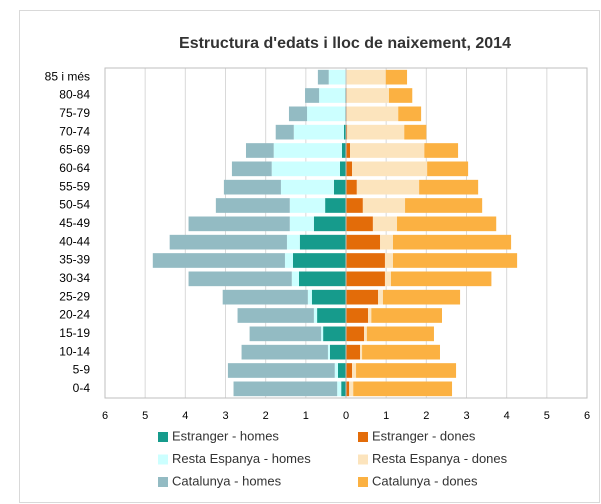 The height and width of the screenshot is (504, 601). I want to click on y-tick-label: 60-64, so click(74, 168).